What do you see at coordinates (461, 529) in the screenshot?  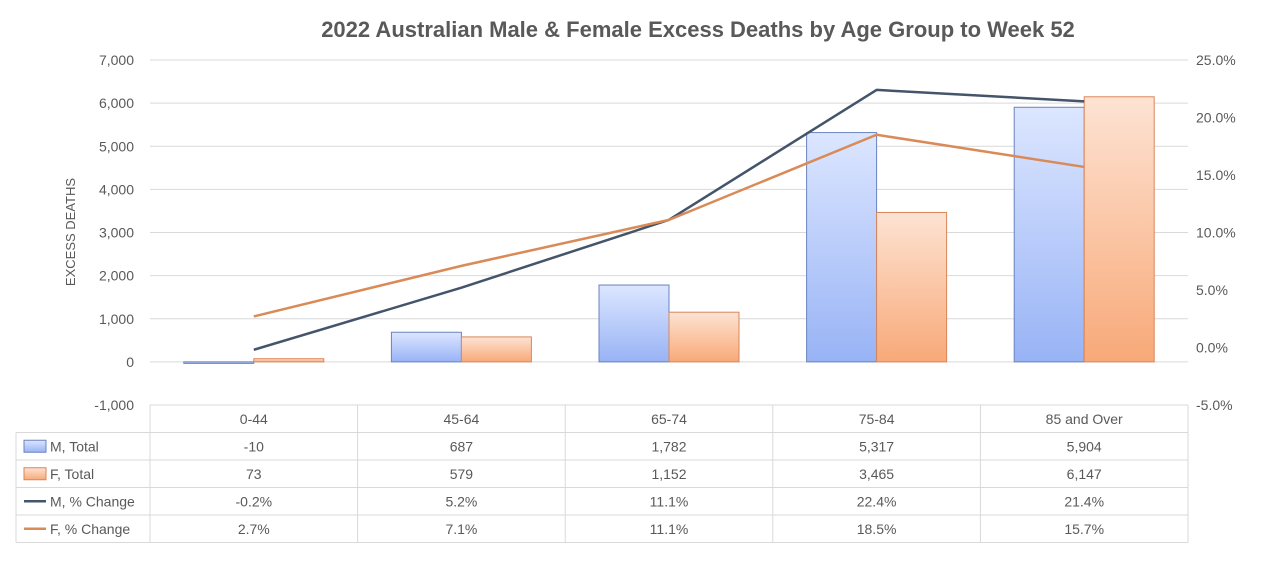 I see `data-label: 7.1%` at bounding box center [461, 529].